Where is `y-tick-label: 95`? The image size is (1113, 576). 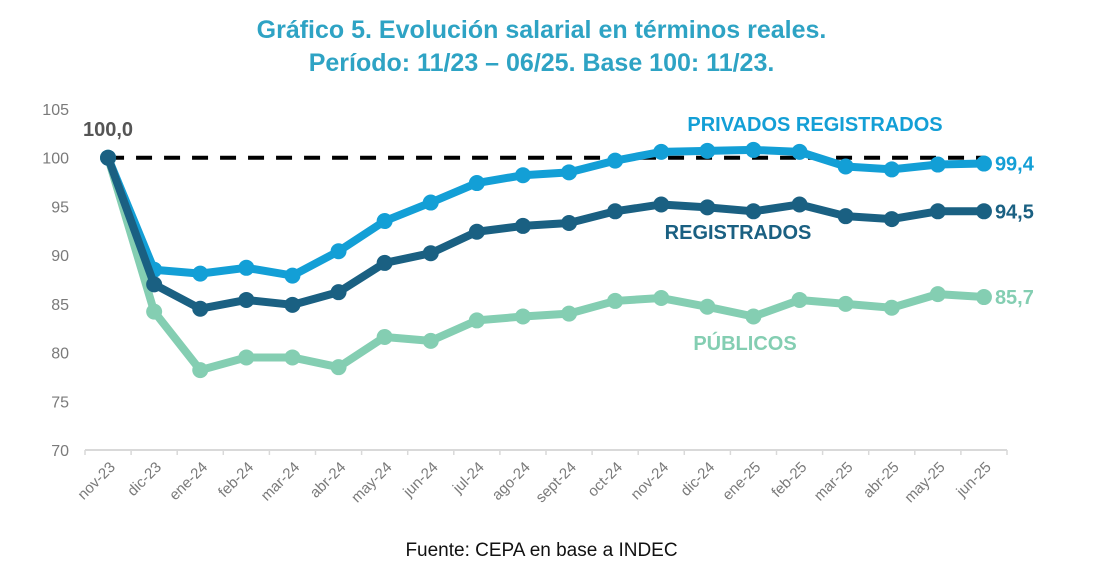 y-tick-label: 95 is located at coordinates (60, 207).